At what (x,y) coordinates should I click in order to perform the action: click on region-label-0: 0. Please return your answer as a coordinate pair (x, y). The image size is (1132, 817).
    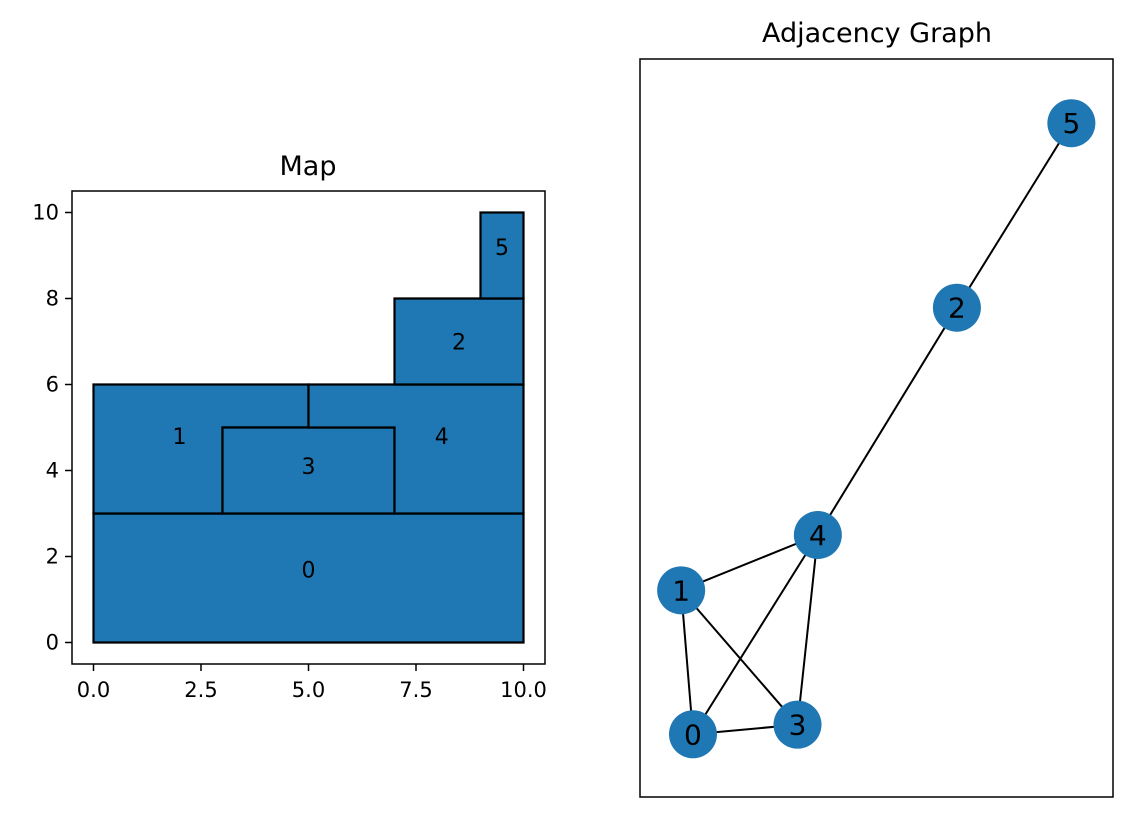
    Looking at the image, I should click on (309, 570).